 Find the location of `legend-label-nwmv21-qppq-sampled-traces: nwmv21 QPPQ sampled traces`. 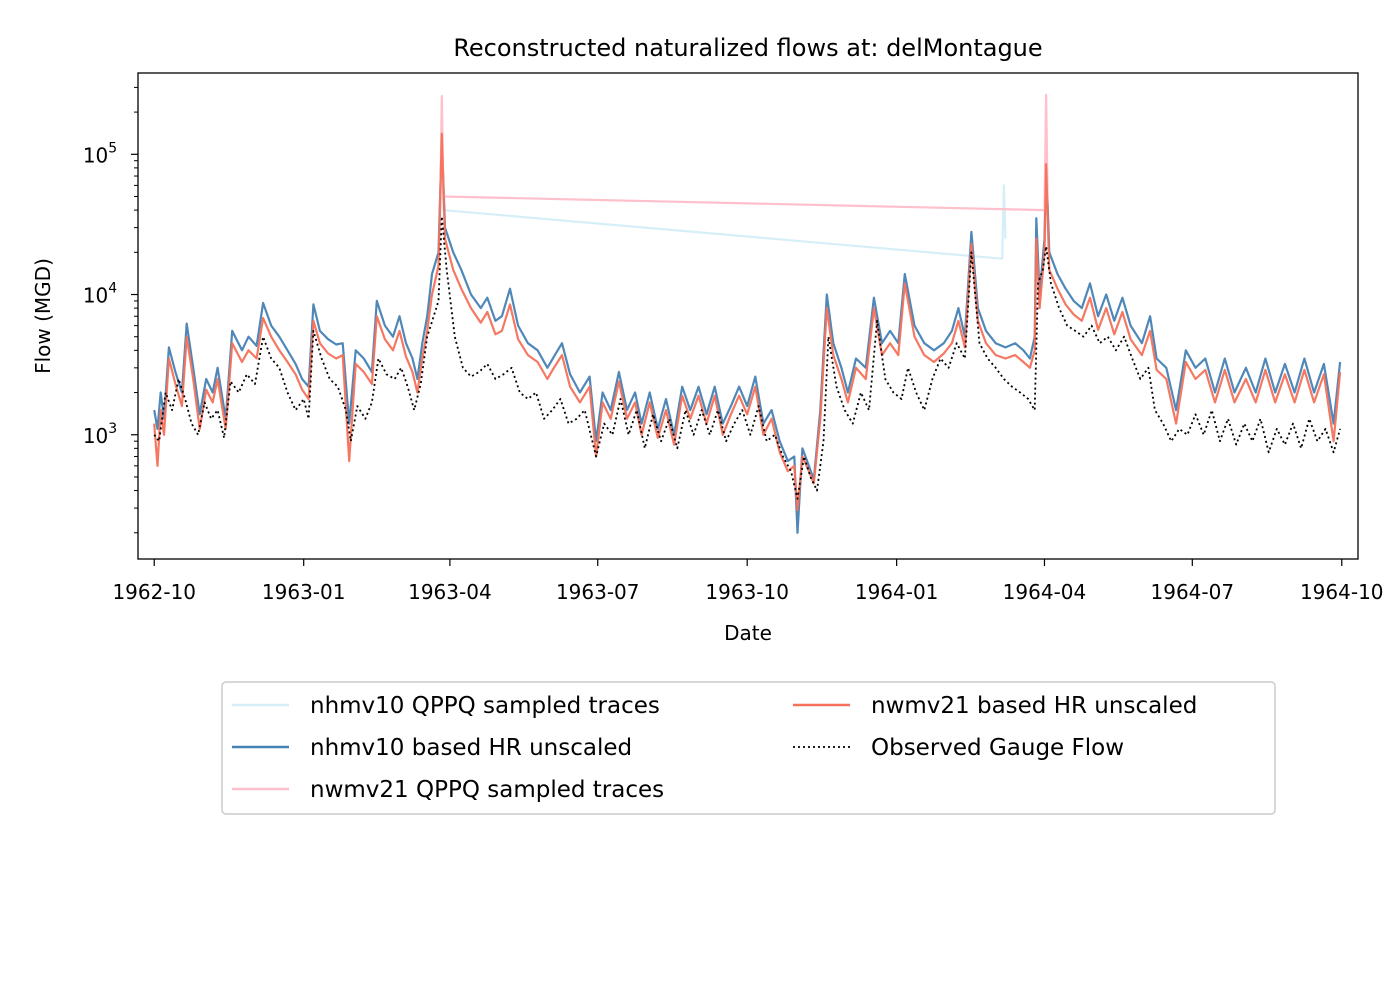

legend-label-nwmv21-qppq-sampled-traces: nwmv21 QPPQ sampled traces is located at coordinates (487, 790).